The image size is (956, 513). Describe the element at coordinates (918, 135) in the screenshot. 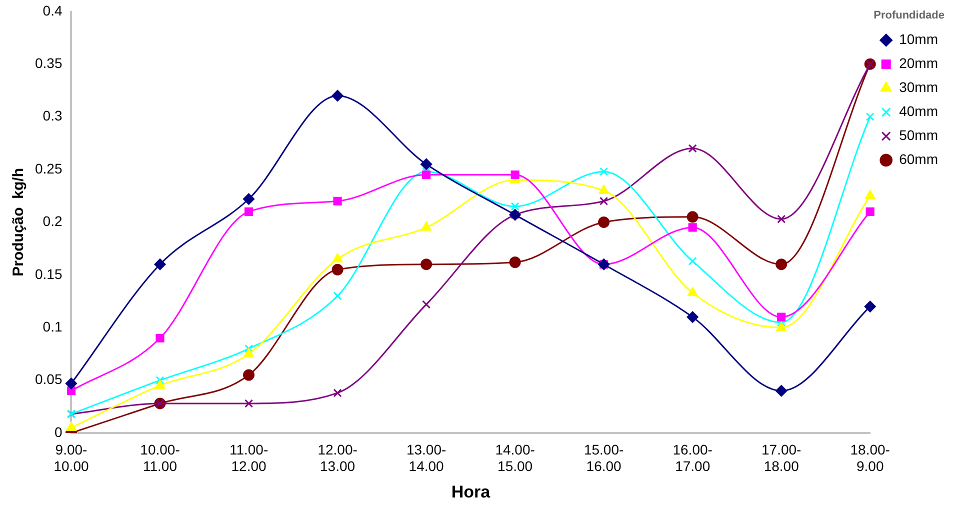

I see `legend-label: 50mm` at that location.